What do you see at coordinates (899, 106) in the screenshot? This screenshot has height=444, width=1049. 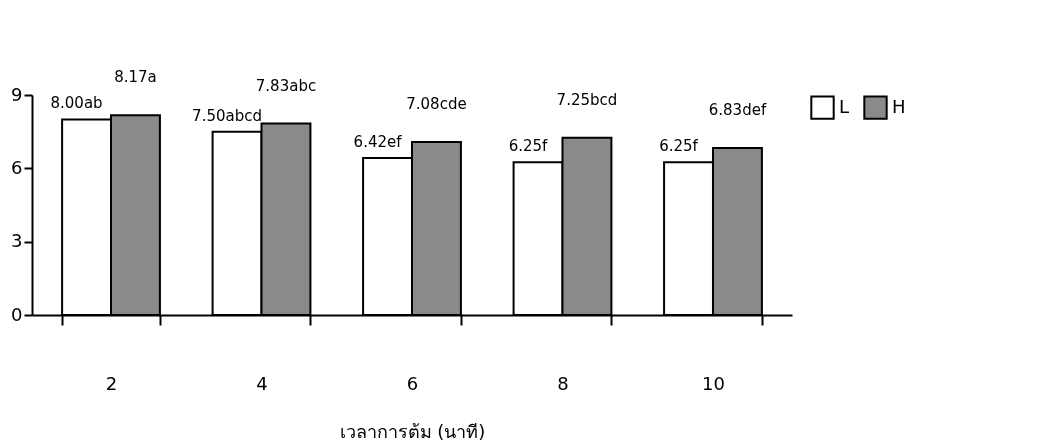 I see `legend-label: H` at bounding box center [899, 106].